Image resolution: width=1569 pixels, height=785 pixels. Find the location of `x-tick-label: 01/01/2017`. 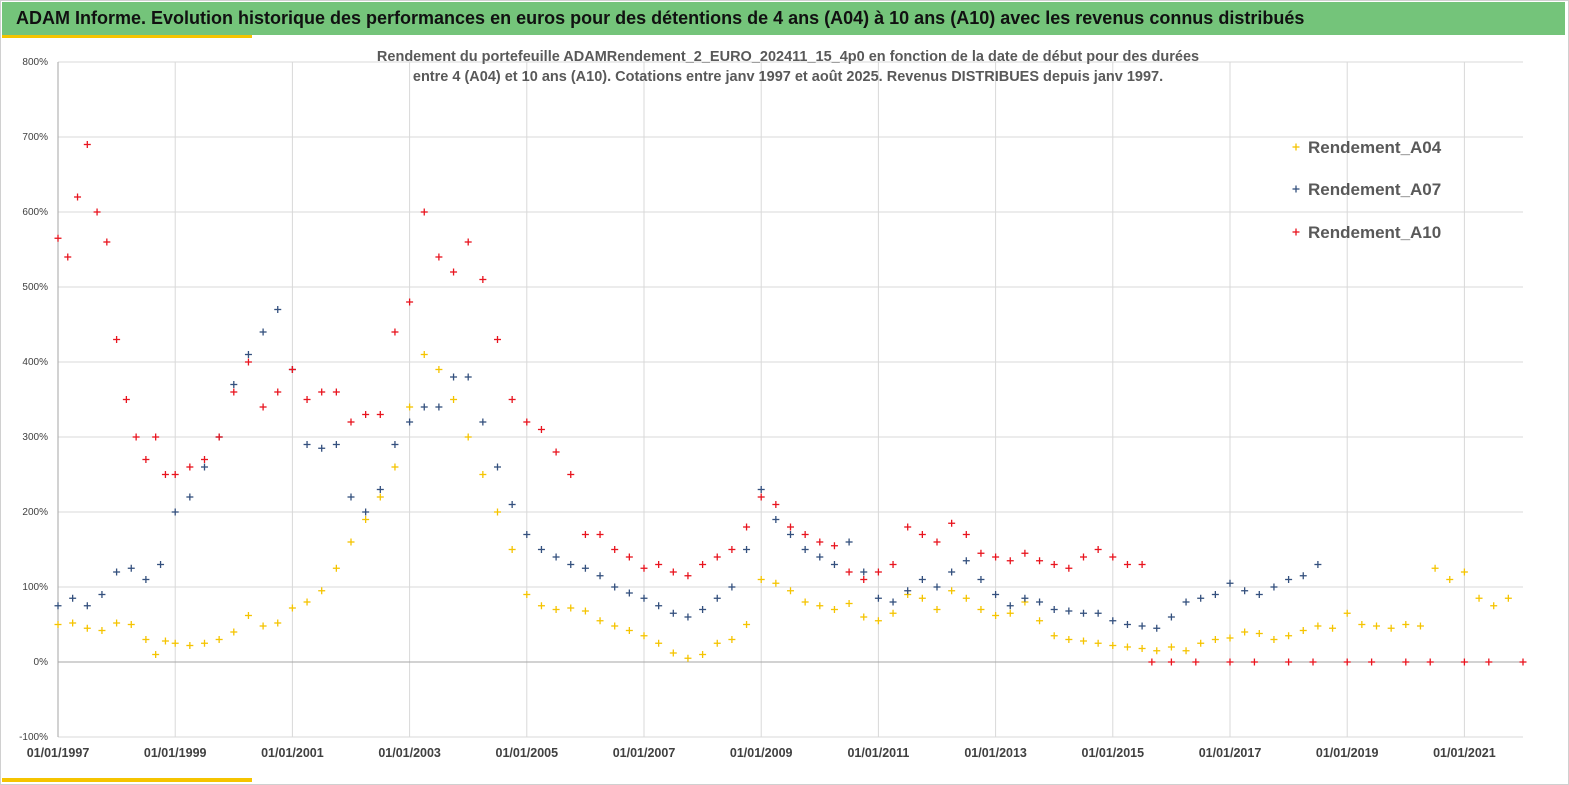

x-tick-label: 01/01/2017 is located at coordinates (1230, 753).